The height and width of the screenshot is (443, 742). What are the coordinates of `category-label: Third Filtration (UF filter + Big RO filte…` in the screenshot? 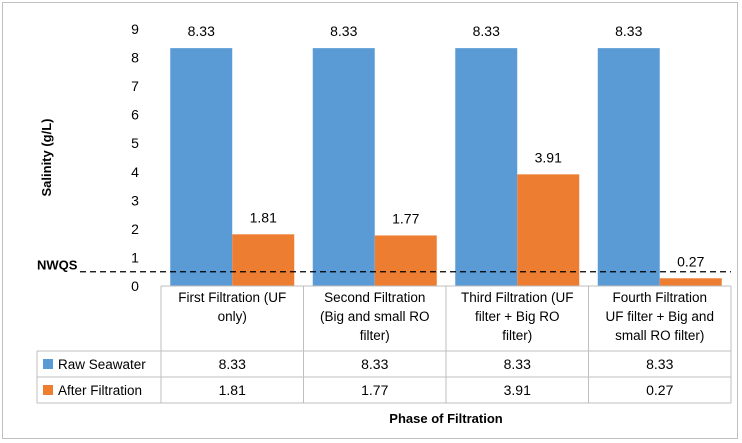 It's located at (517, 316).